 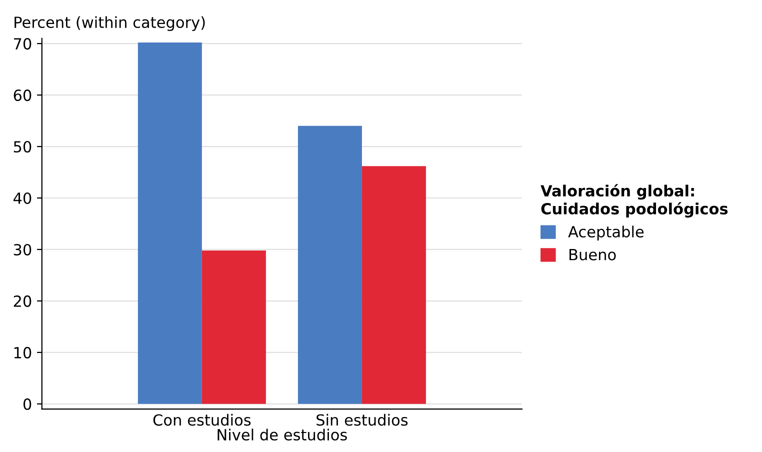 I want to click on y-tick-label: 50, so click(x=23, y=146).